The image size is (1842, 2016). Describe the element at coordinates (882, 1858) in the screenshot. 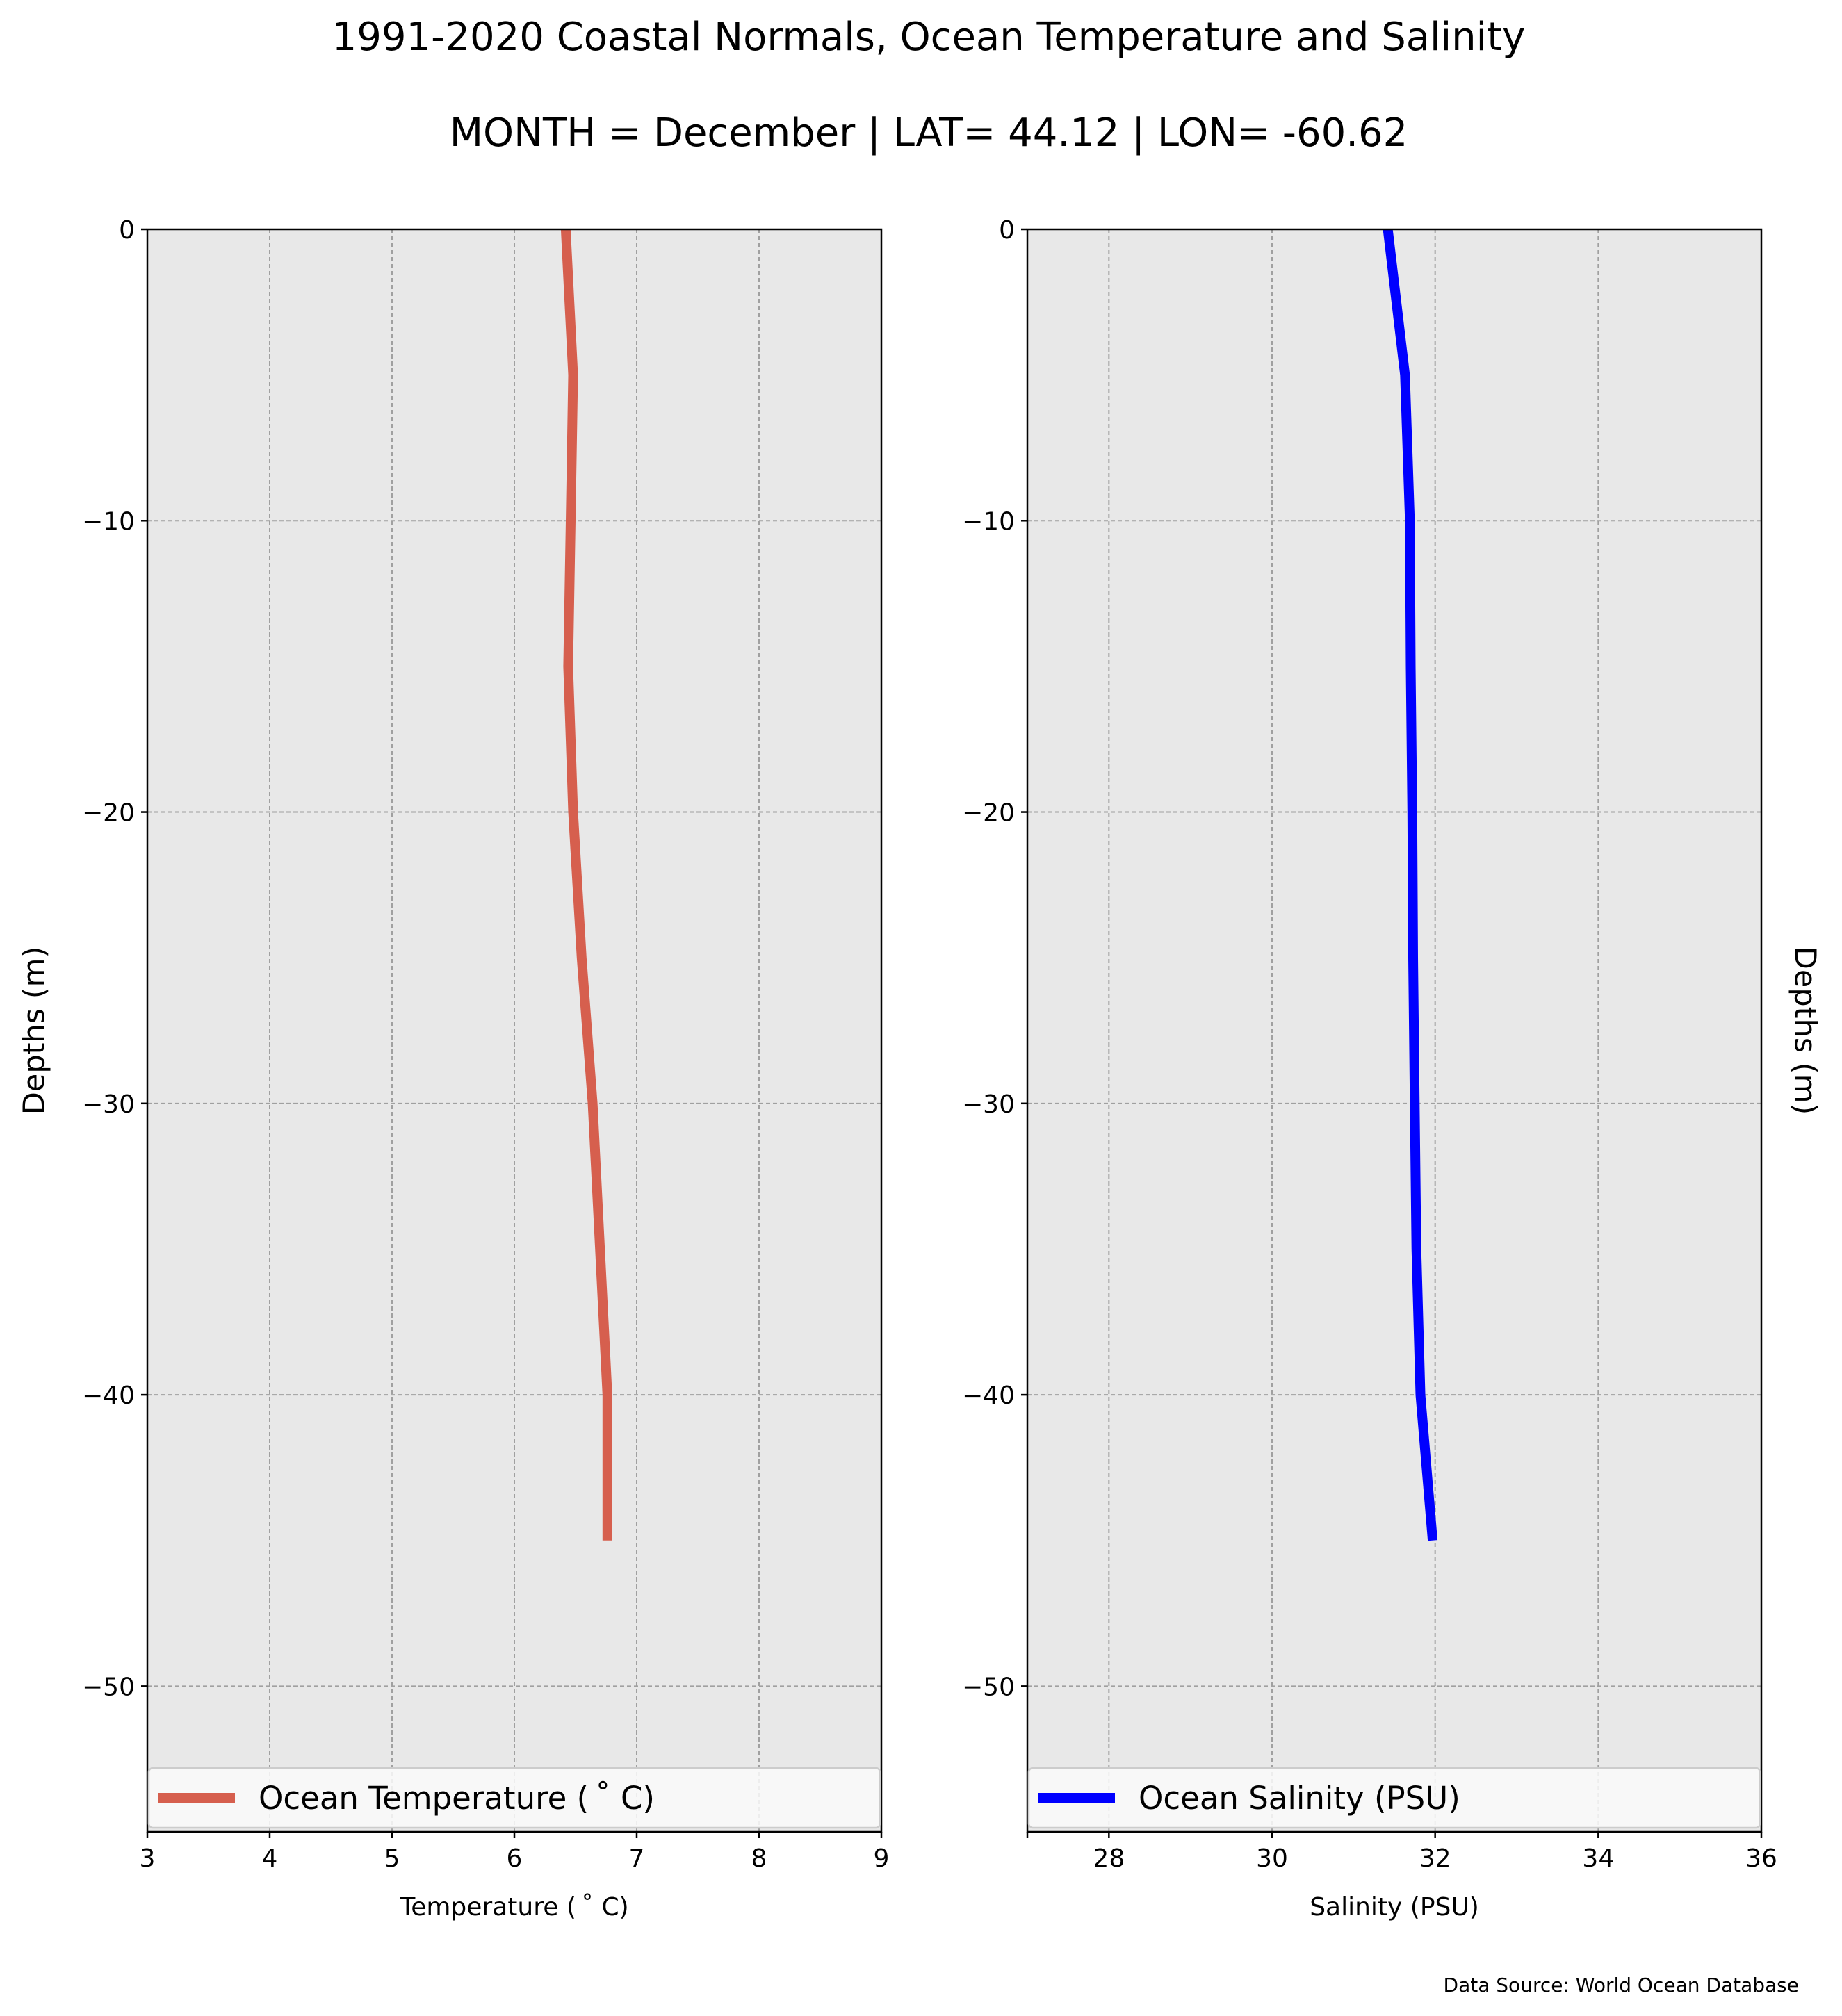

I see `temp-x-tick-label: 9` at that location.